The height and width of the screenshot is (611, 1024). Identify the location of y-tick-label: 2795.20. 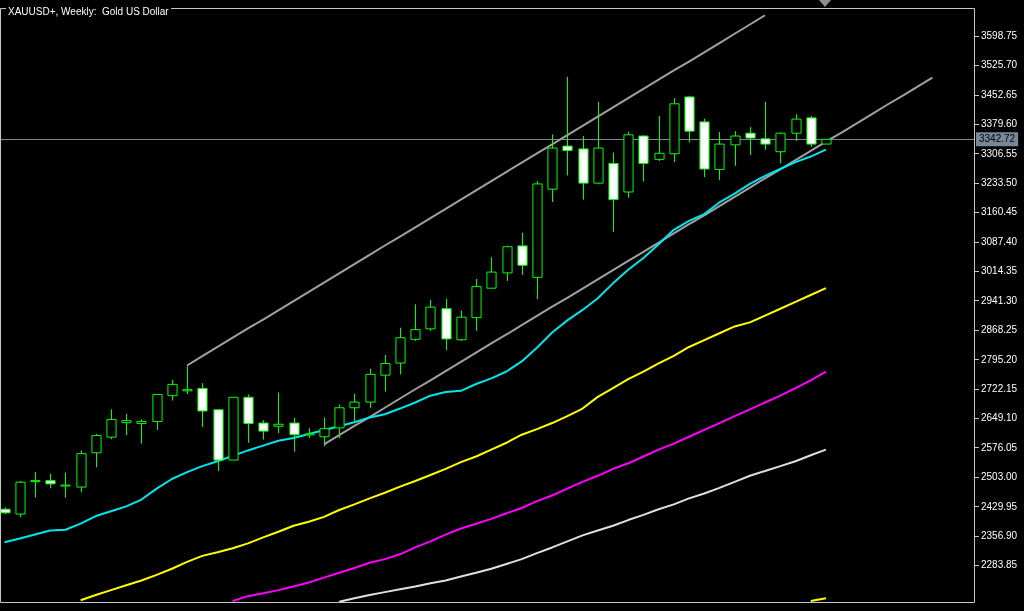
(999, 359).